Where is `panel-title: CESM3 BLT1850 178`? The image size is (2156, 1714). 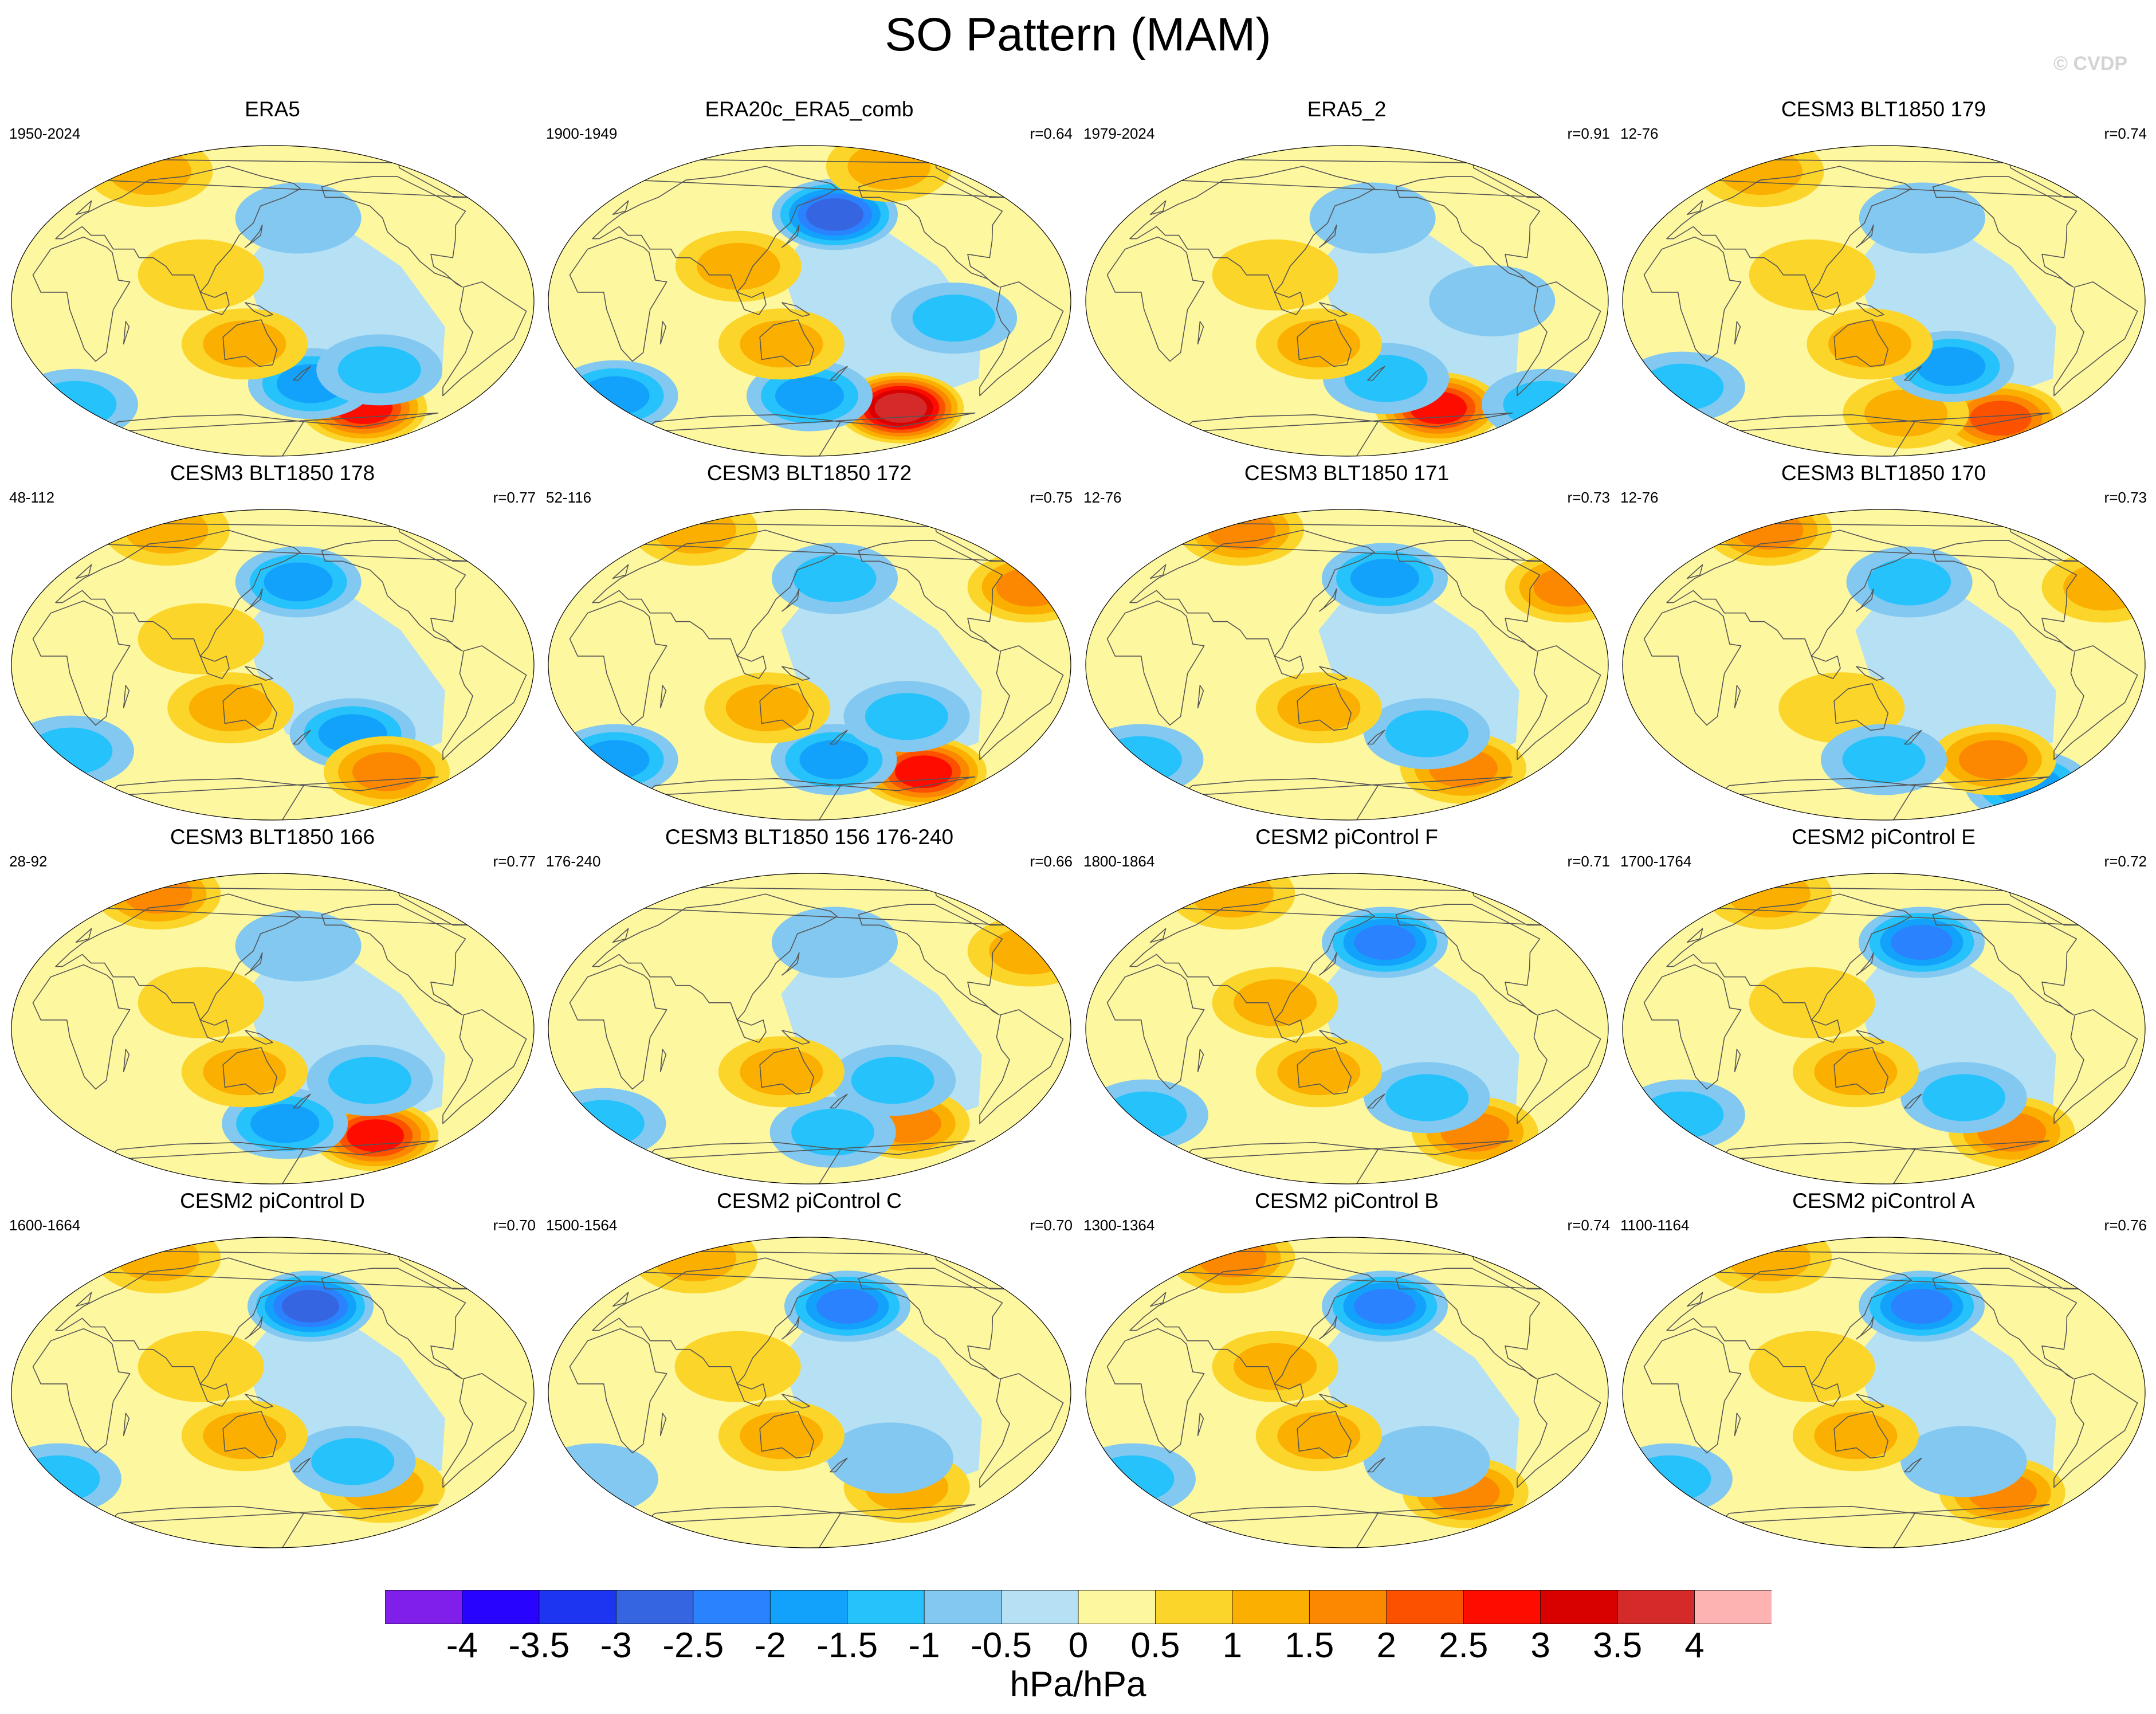 panel-title: CESM3 BLT1850 178 is located at coordinates (272, 473).